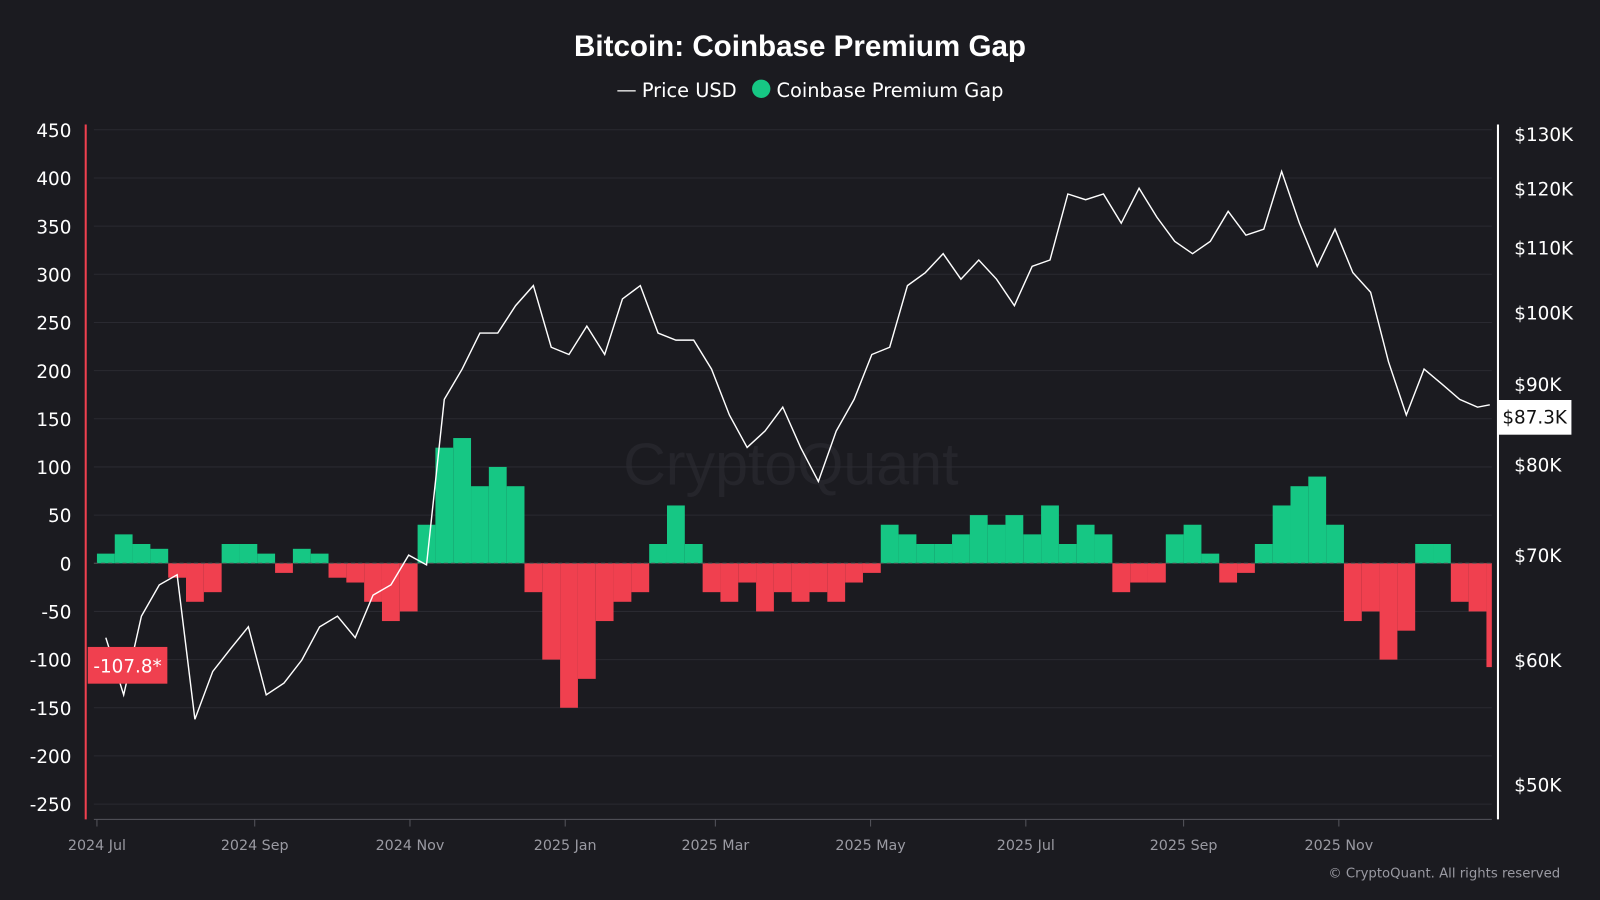  I want to click on left-tick-label: 450, so click(53, 131).